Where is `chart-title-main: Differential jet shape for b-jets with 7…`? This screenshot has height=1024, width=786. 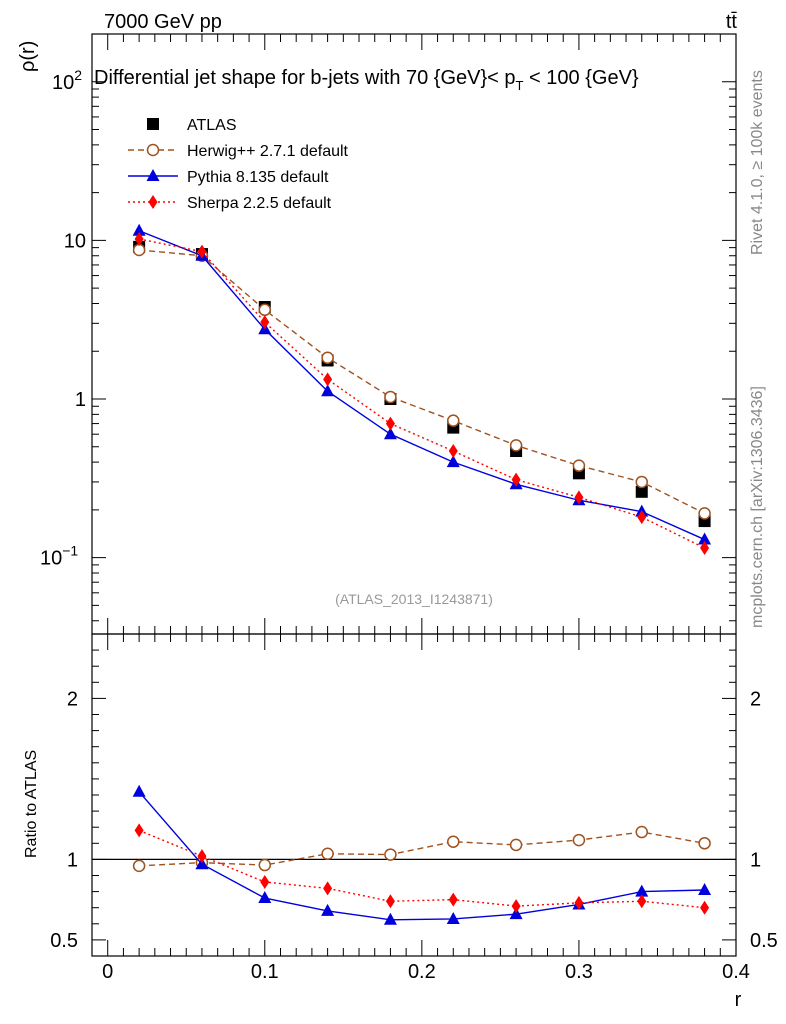
chart-title-main: Differential jet shape for b-jets with 7… is located at coordinates (305, 78).